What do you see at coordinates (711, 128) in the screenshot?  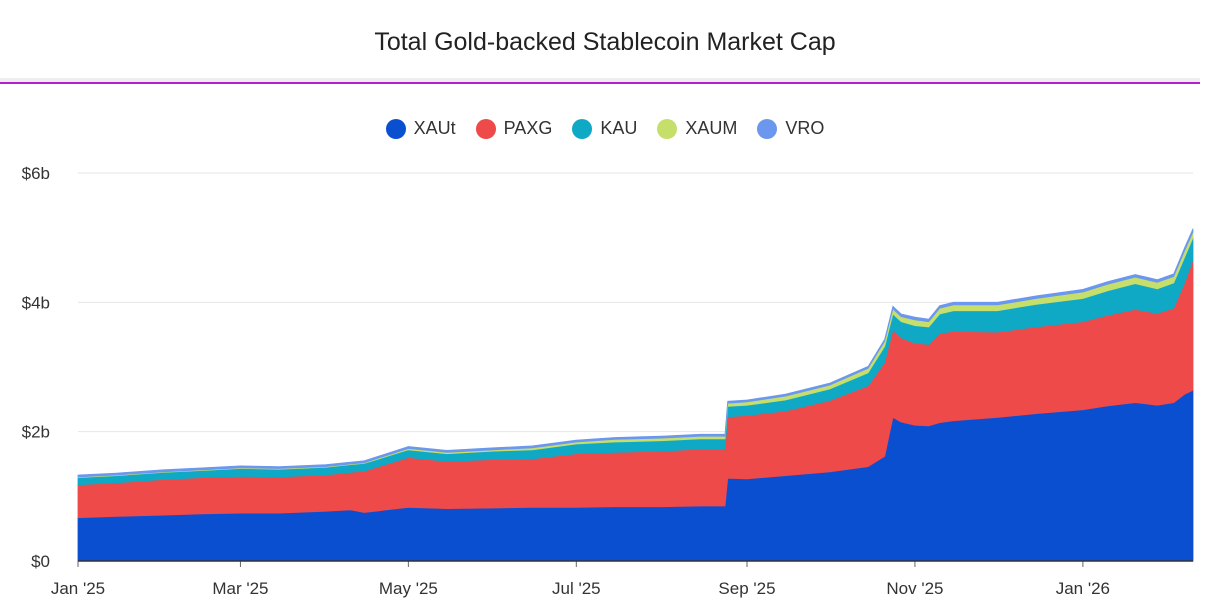 I see `legend-label: XAUM` at bounding box center [711, 128].